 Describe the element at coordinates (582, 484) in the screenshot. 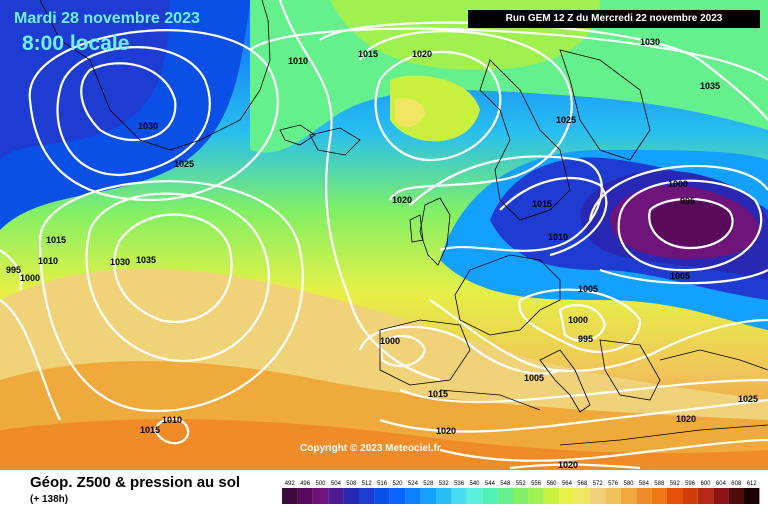

I see `scale-value: 568` at that location.